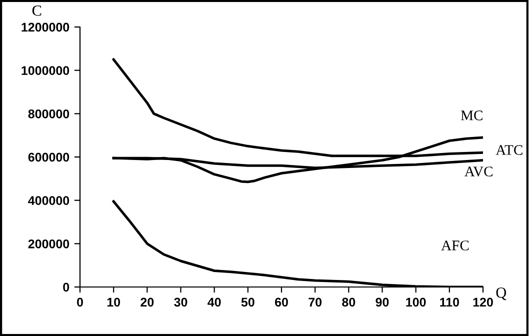  Describe the element at coordinates (80, 302) in the screenshot. I see `x-tick-label: 0` at that location.